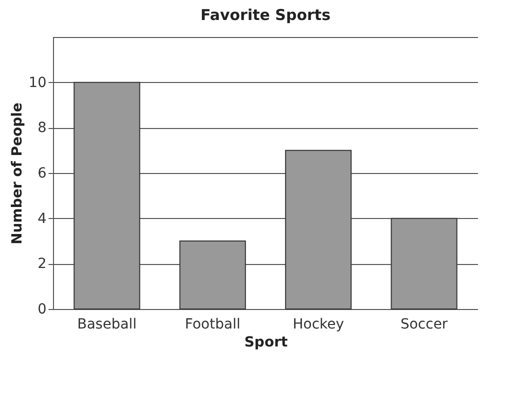 The width and height of the screenshot is (520, 409). I want to click on x-tick-label: Hockey, so click(318, 324).